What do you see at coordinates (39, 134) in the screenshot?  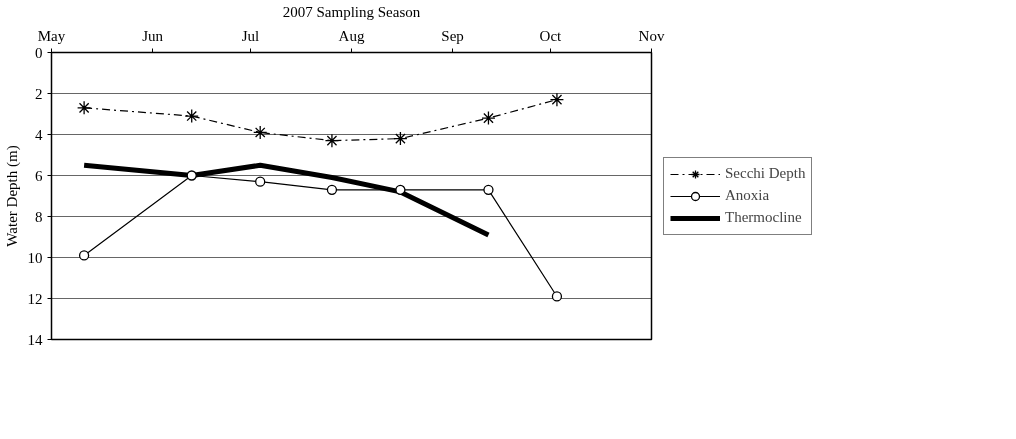 I see `y-tick-label: 4` at bounding box center [39, 134].